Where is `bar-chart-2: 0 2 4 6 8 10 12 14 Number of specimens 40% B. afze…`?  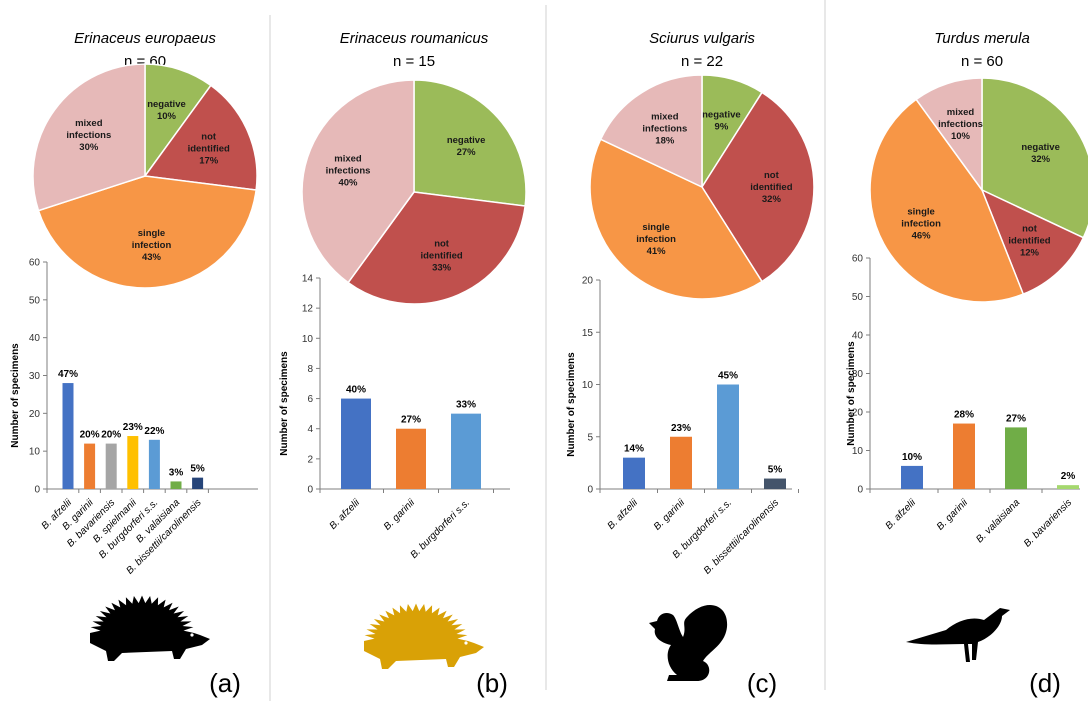 bar-chart-2: 0 2 4 6 8 10 12 14 Number of specimens 40% B. afze… is located at coordinates (394, 417).